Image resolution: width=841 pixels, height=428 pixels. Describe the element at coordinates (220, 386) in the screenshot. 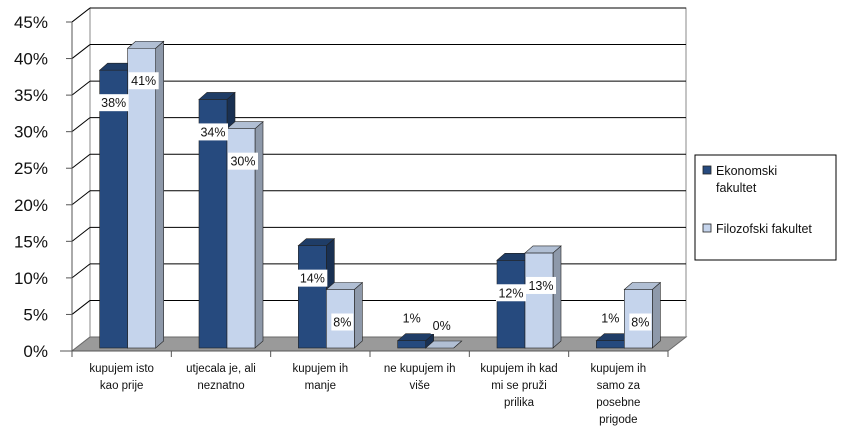

I see `x-tick-label: neznatno` at that location.